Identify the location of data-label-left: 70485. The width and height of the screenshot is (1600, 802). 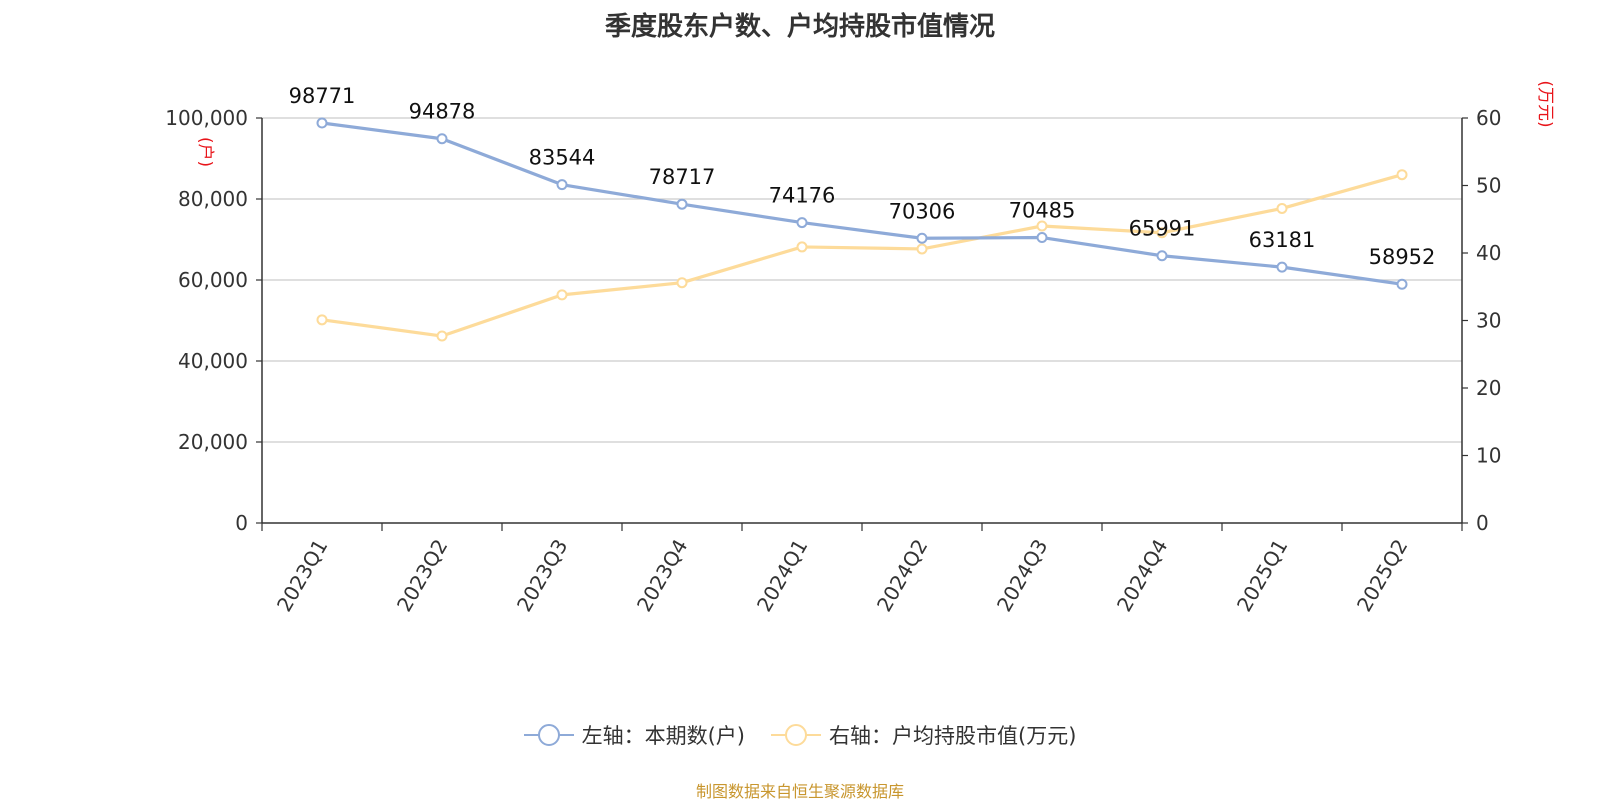
(1042, 211).